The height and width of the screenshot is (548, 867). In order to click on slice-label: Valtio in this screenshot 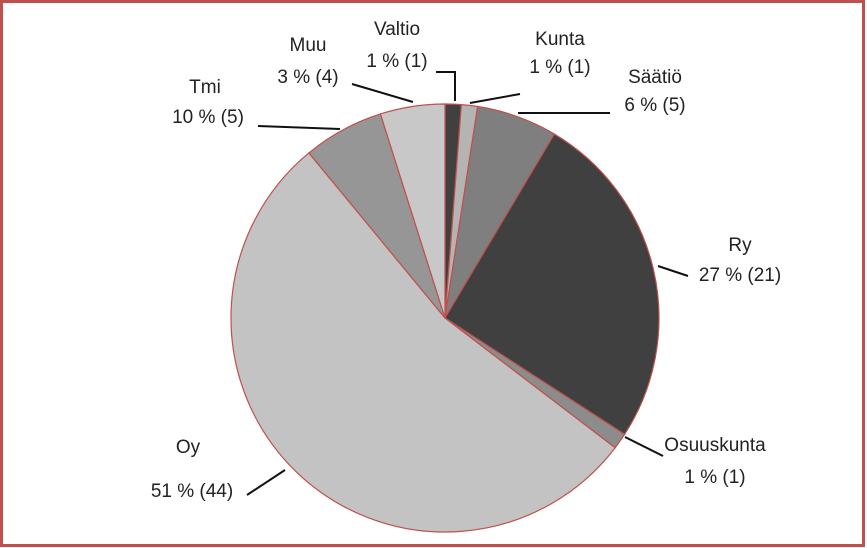, I will do `click(397, 29)`.